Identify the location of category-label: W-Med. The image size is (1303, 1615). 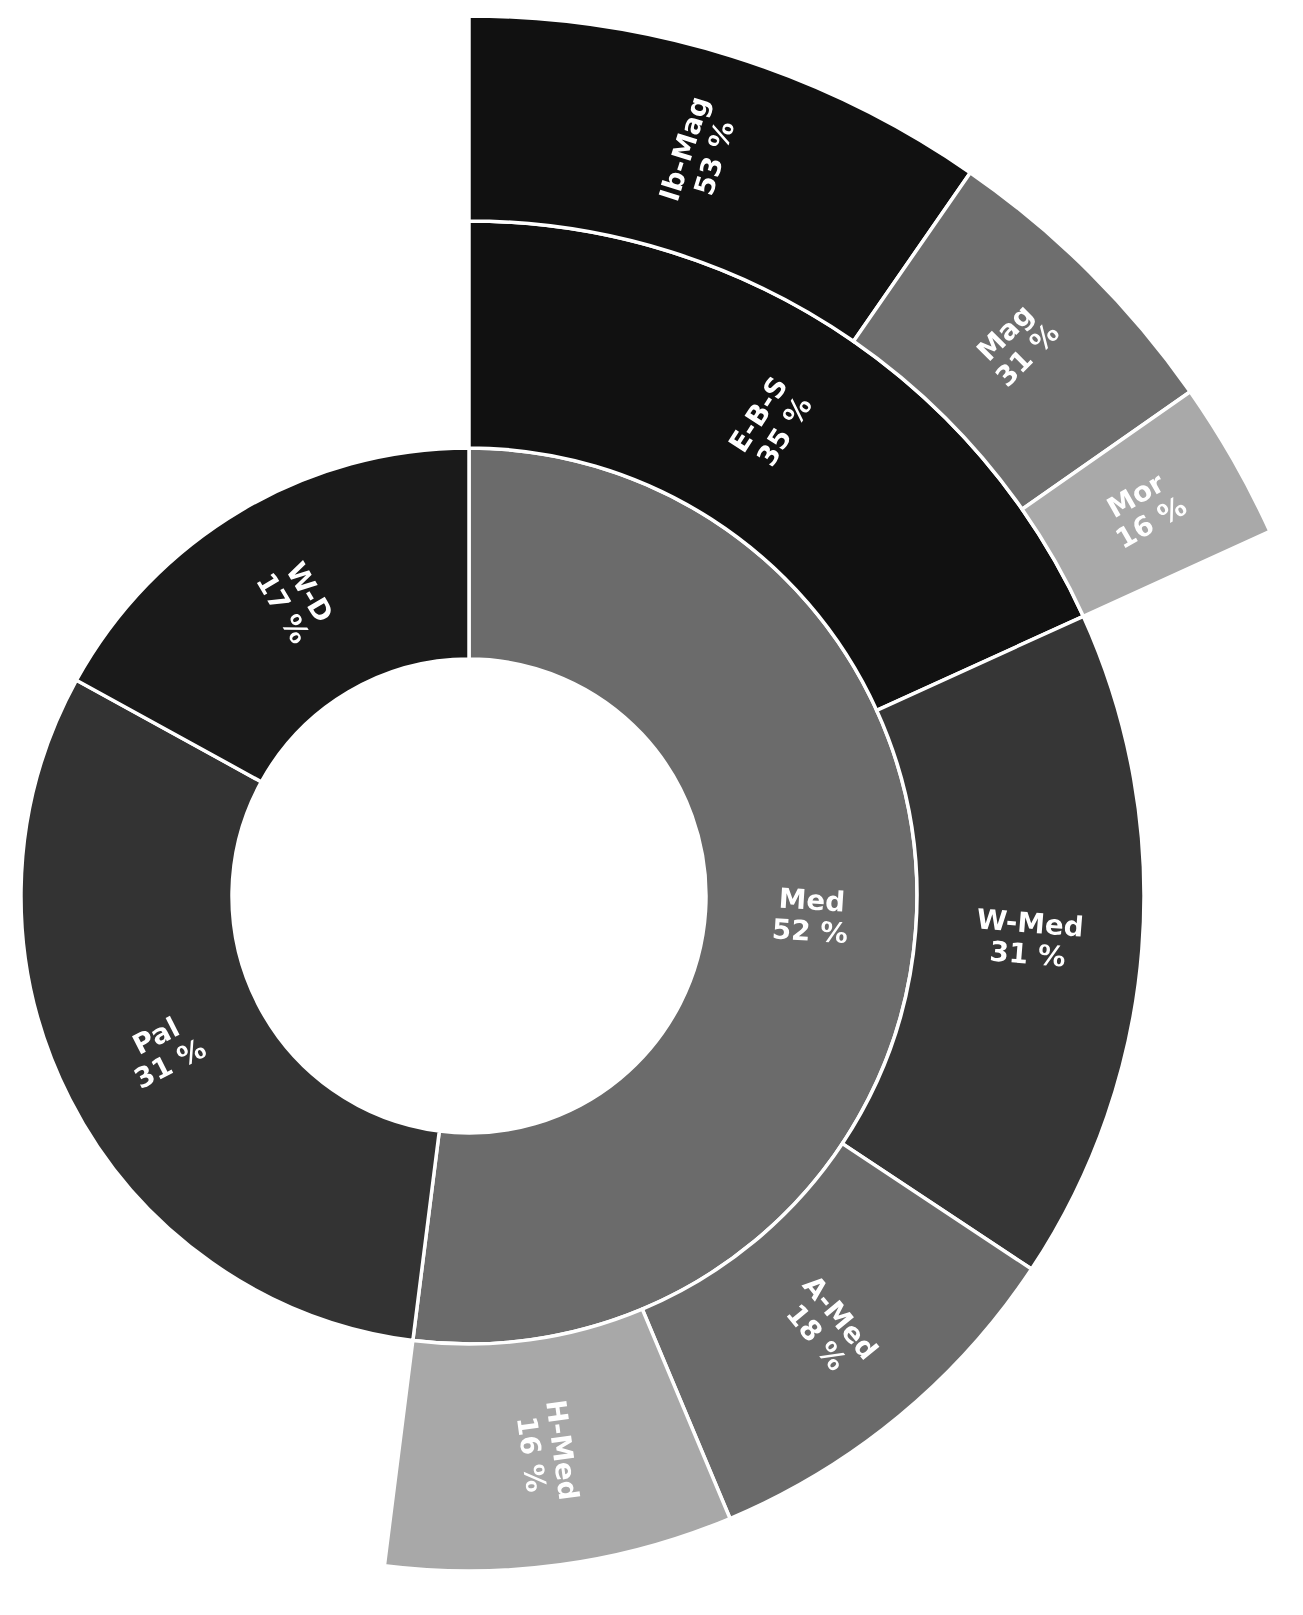
(1029, 922).